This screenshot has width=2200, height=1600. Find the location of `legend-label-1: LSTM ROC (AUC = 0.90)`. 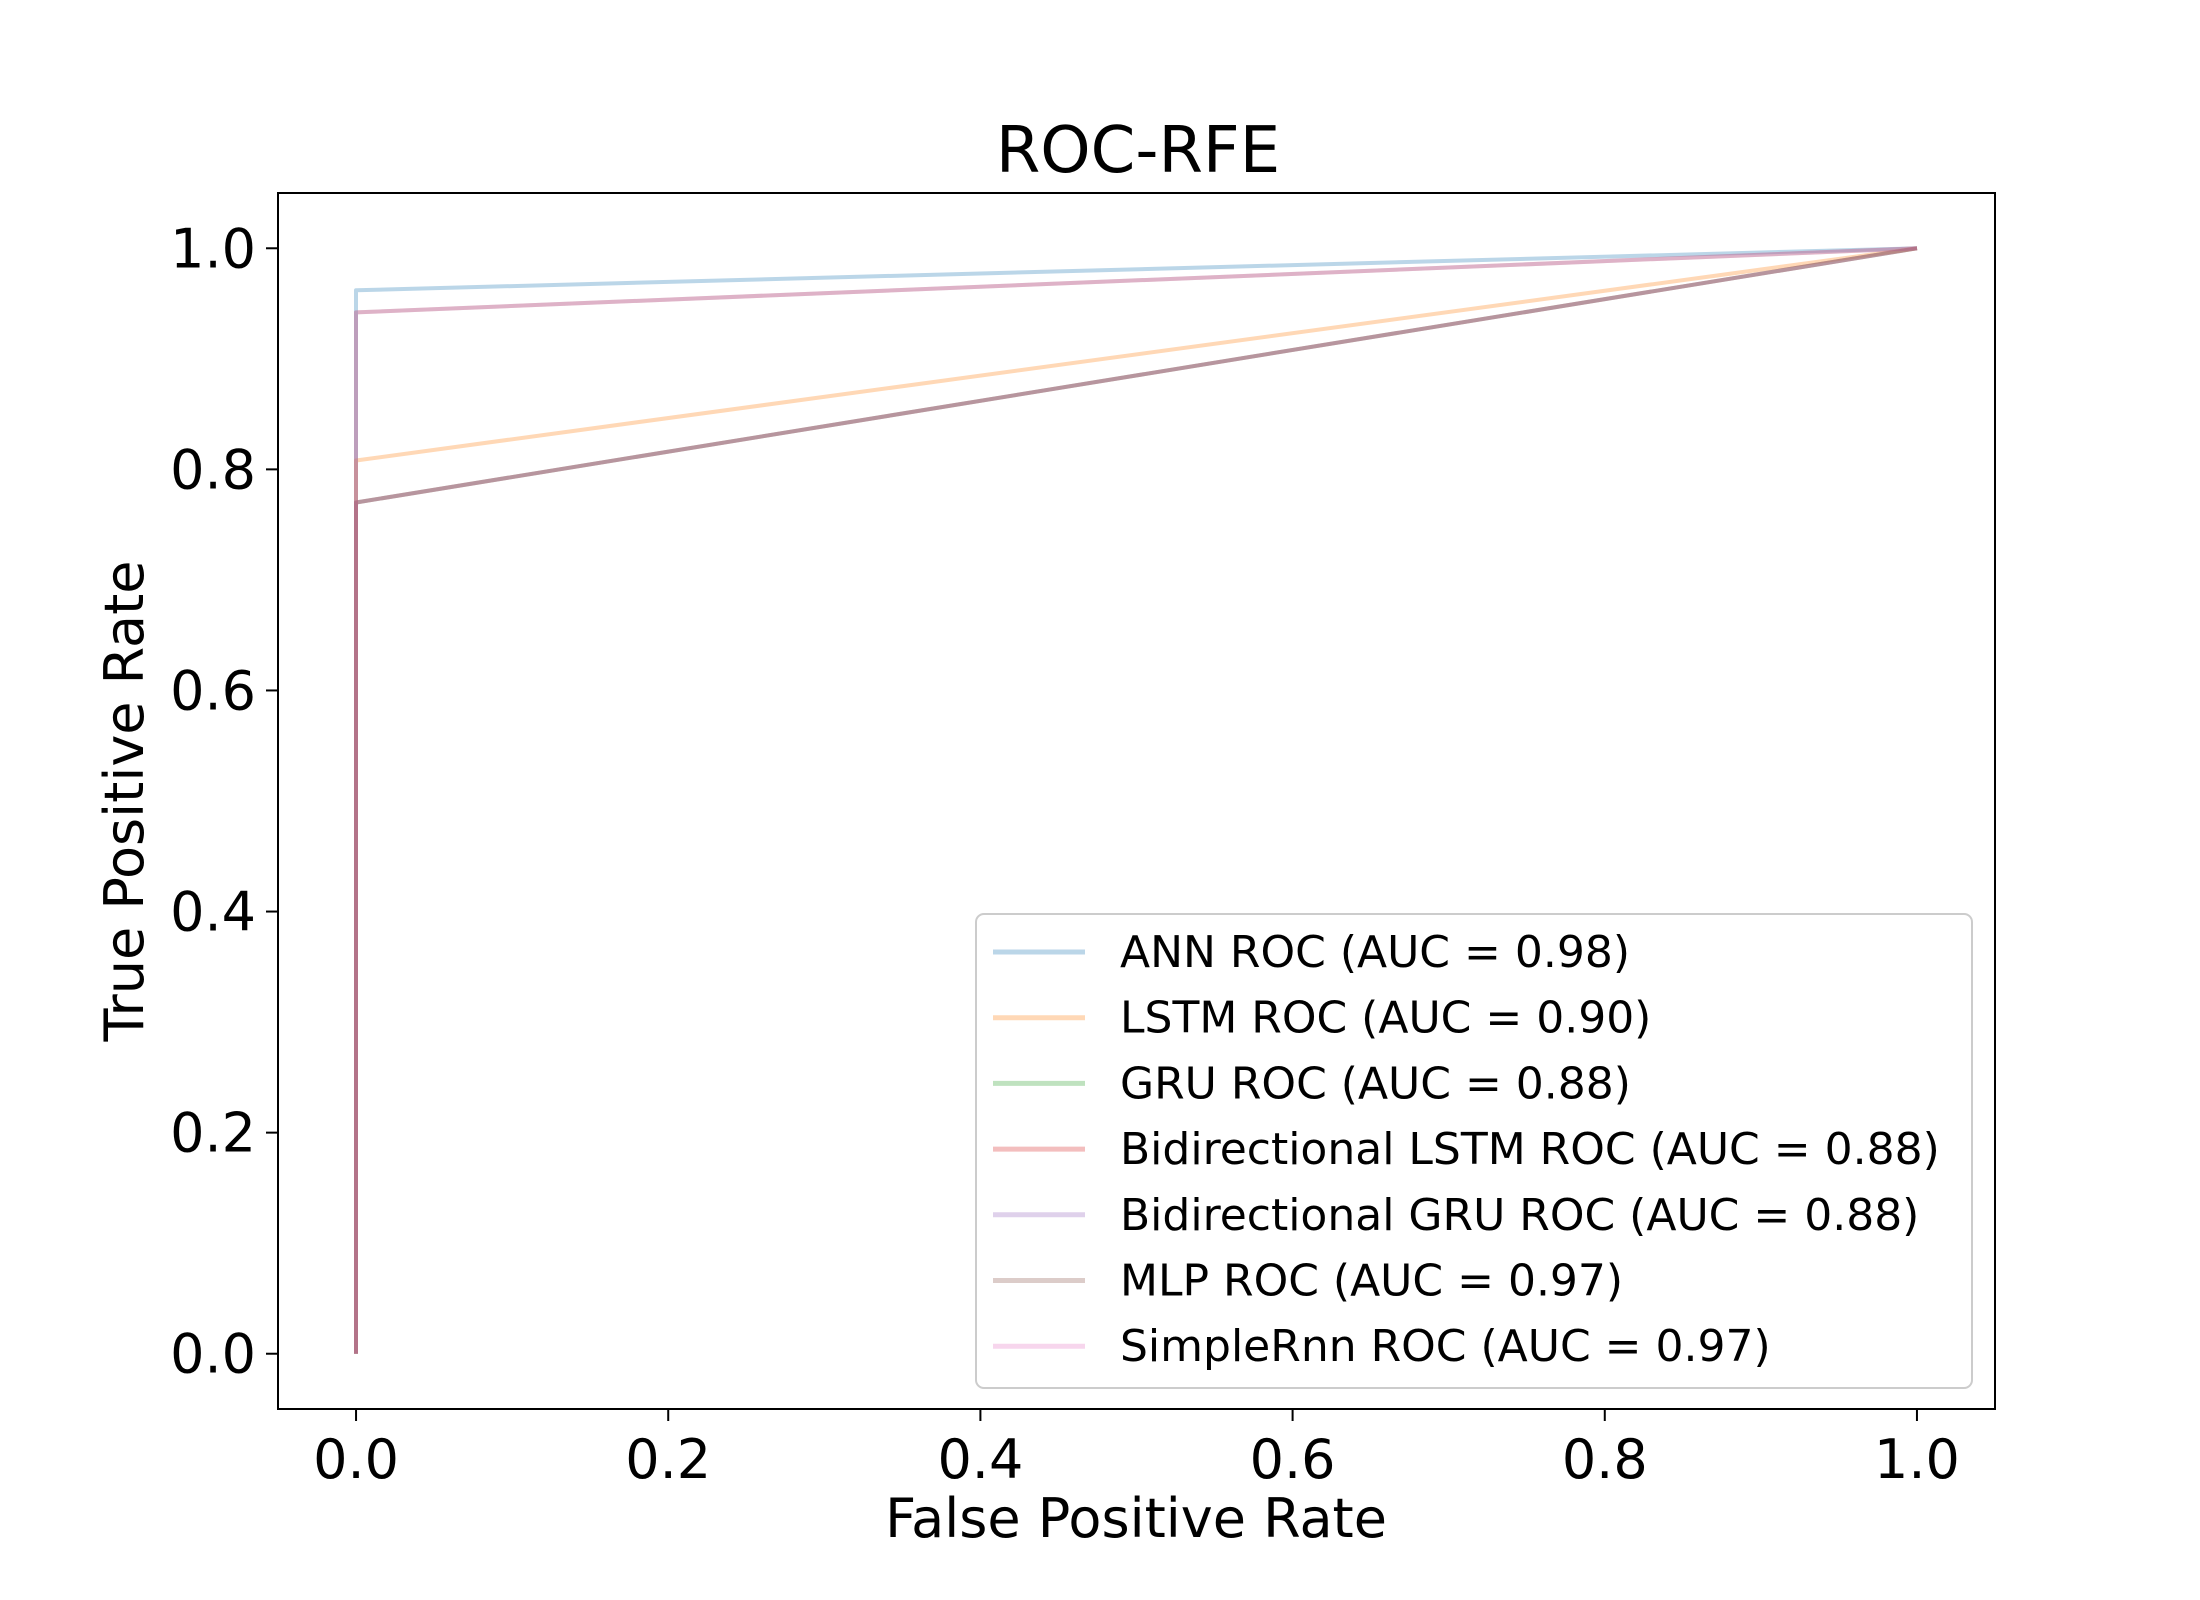

legend-label-1: LSTM ROC (AUC = 0.90) is located at coordinates (1385, 1018).